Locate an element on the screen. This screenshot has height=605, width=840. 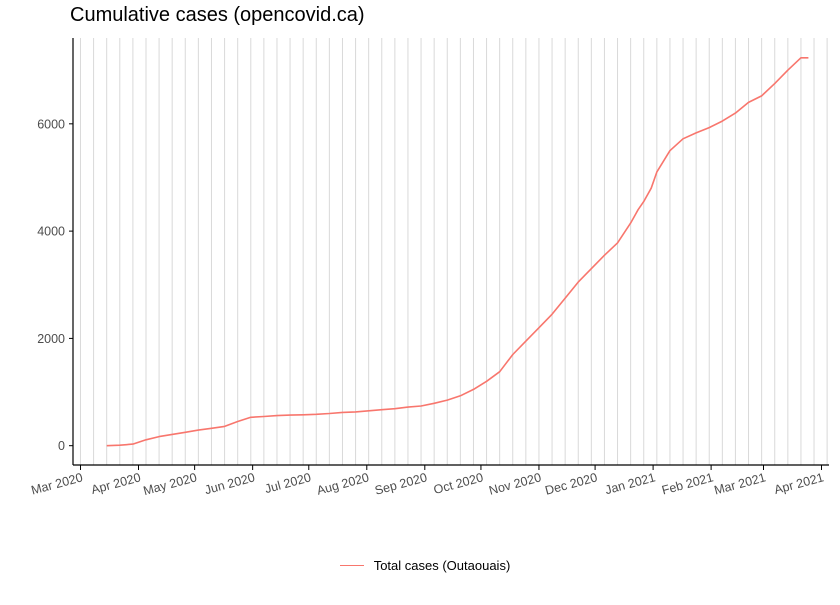
chart-title: Cumulative cases (opencovid.ca) is located at coordinates (217, 15).